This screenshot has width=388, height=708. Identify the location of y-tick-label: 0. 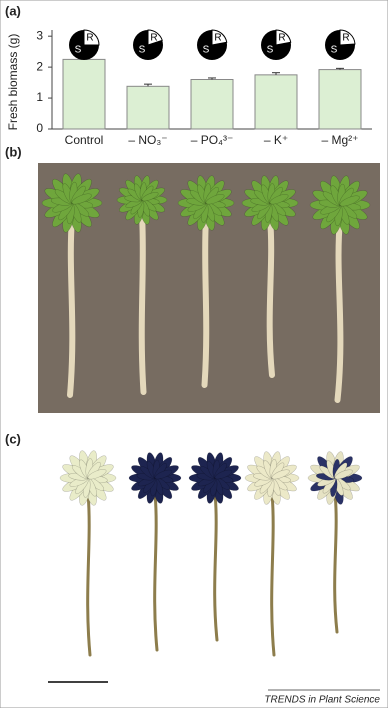
(39, 128).